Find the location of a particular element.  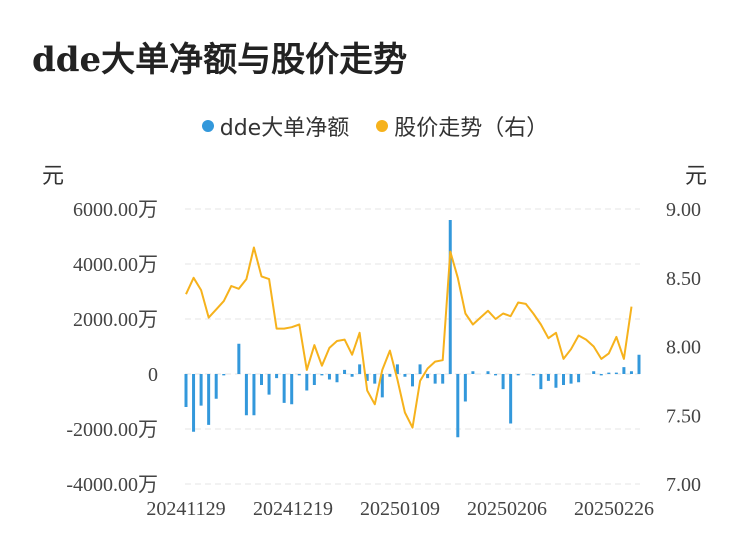

y-left-tick-label: 4000.00万 is located at coordinates (115, 265).